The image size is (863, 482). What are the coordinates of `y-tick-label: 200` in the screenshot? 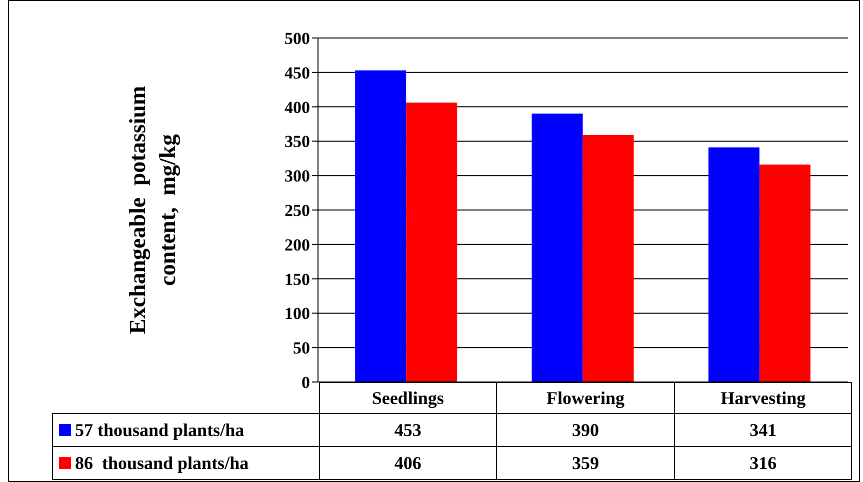 It's located at (297, 244).